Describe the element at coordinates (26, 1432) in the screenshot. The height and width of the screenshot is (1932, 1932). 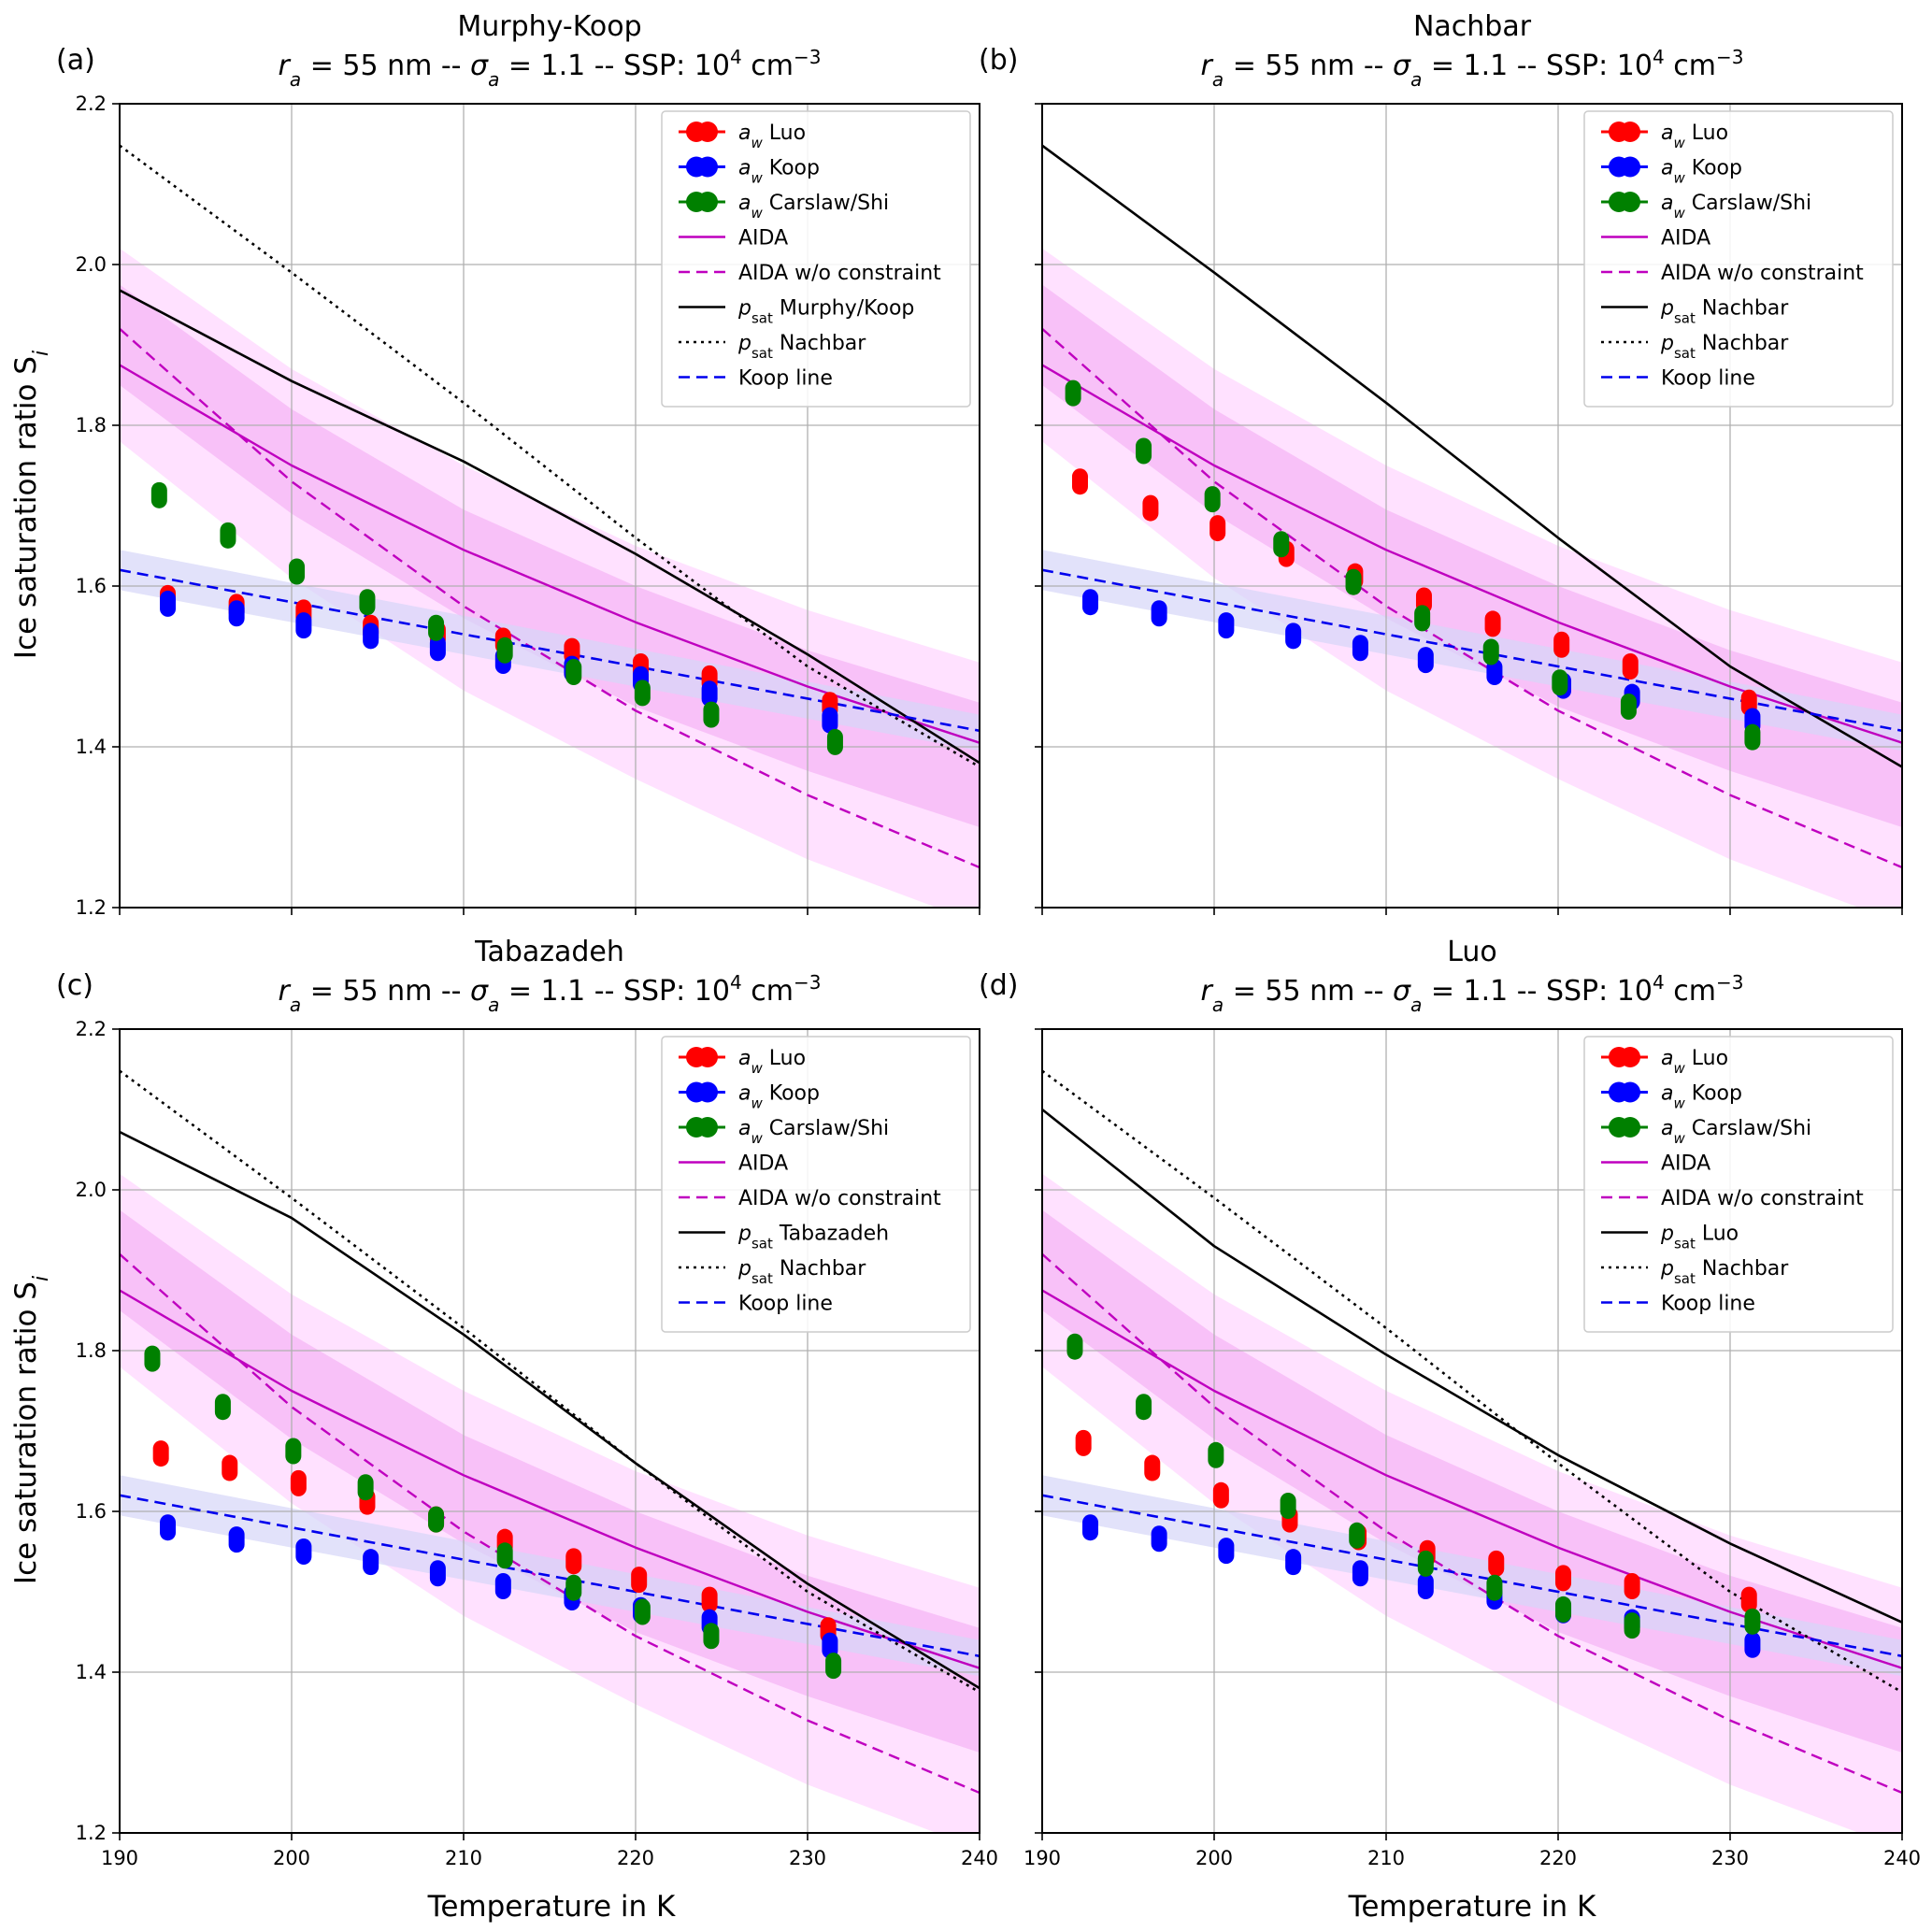
I see `y-axis-label-text: Ice saturation ratio S` at that location.